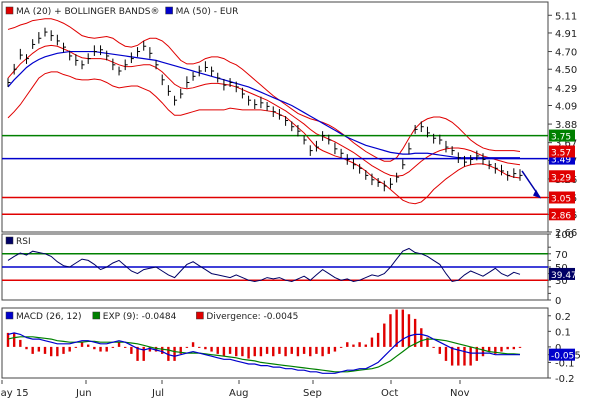  I want to click on macd-legend-bg, so click(154, 314).